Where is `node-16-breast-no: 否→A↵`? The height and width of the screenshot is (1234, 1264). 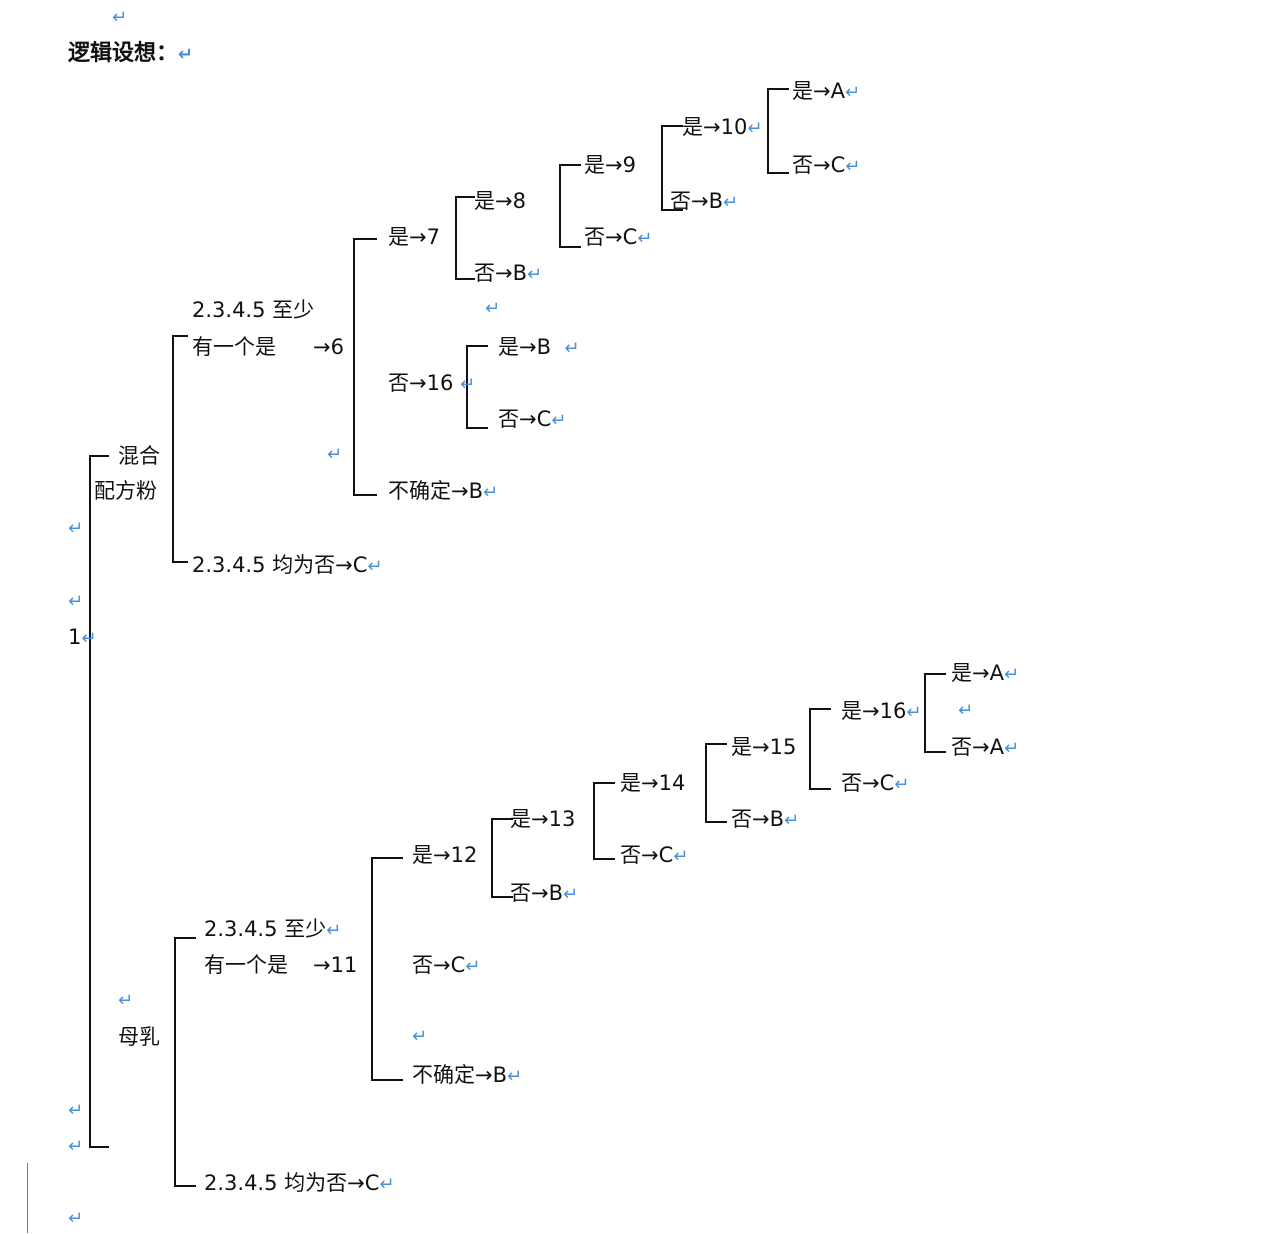
node-16-breast-no: 否→A↵ is located at coordinates (985, 747).